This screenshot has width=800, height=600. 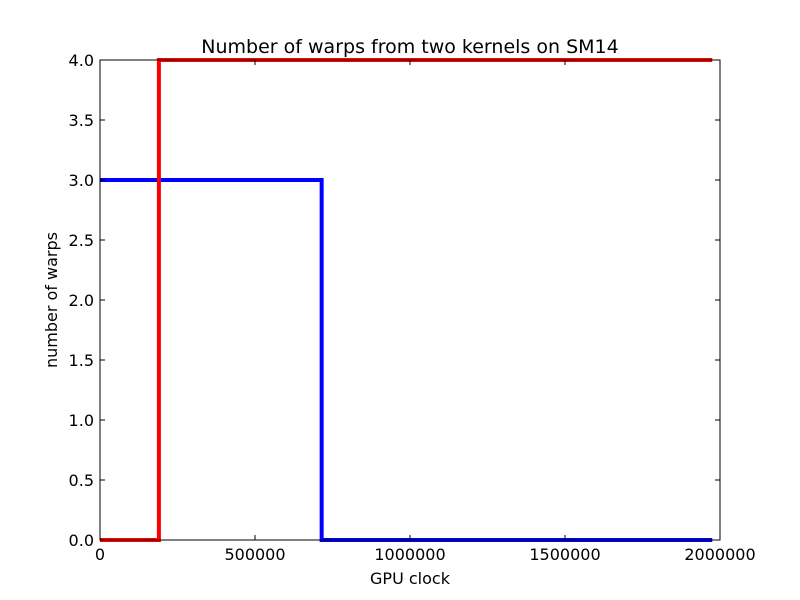 I want to click on y-tick-label: 0.5, so click(x=81, y=480).